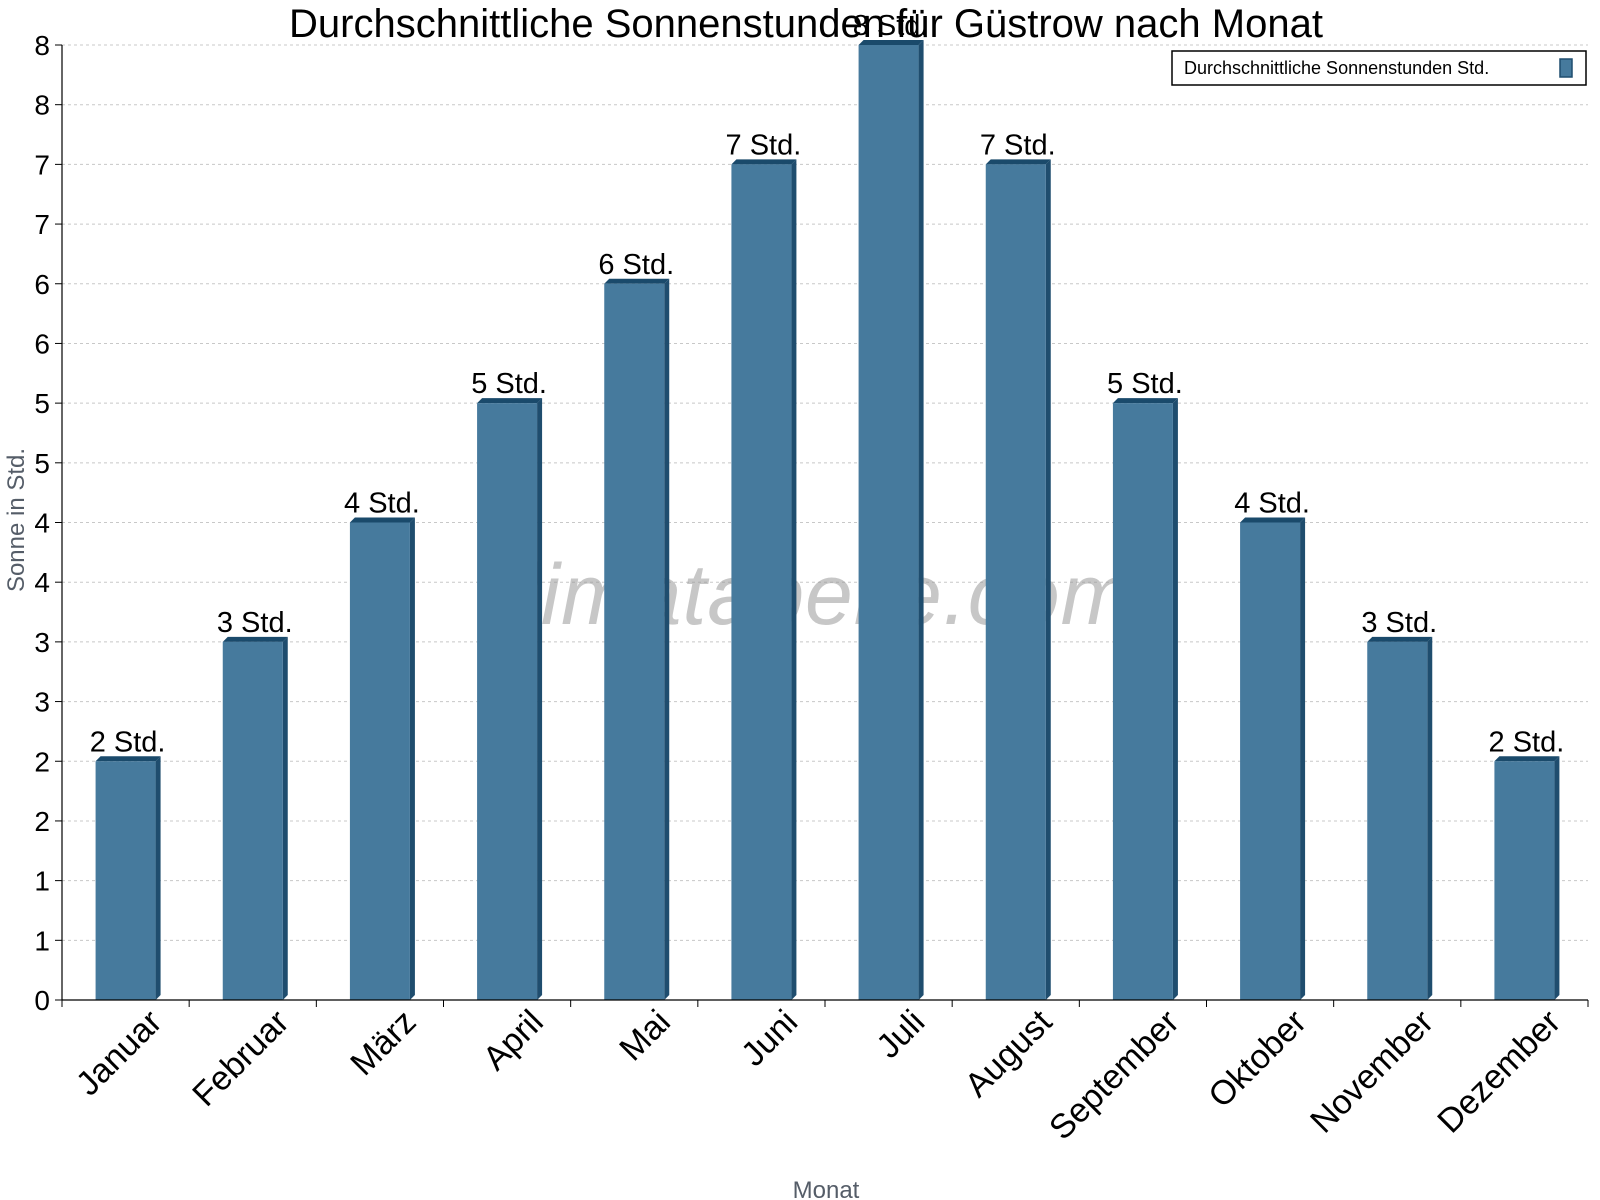 Image resolution: width=1600 pixels, height=1200 pixels. Describe the element at coordinates (513, 1040) in the screenshot. I see `x-tick-label: April` at that location.